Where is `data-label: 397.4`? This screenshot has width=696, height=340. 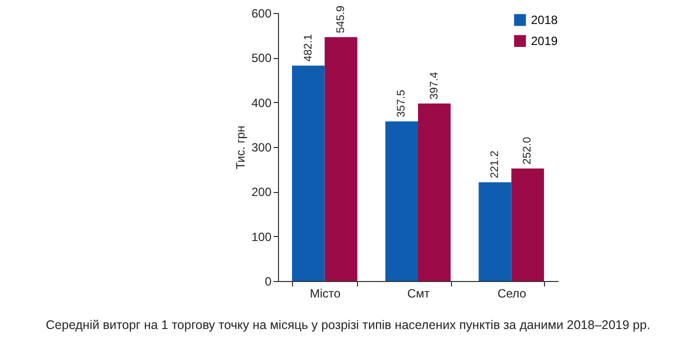
data-label: 397.4 is located at coordinates (434, 86).